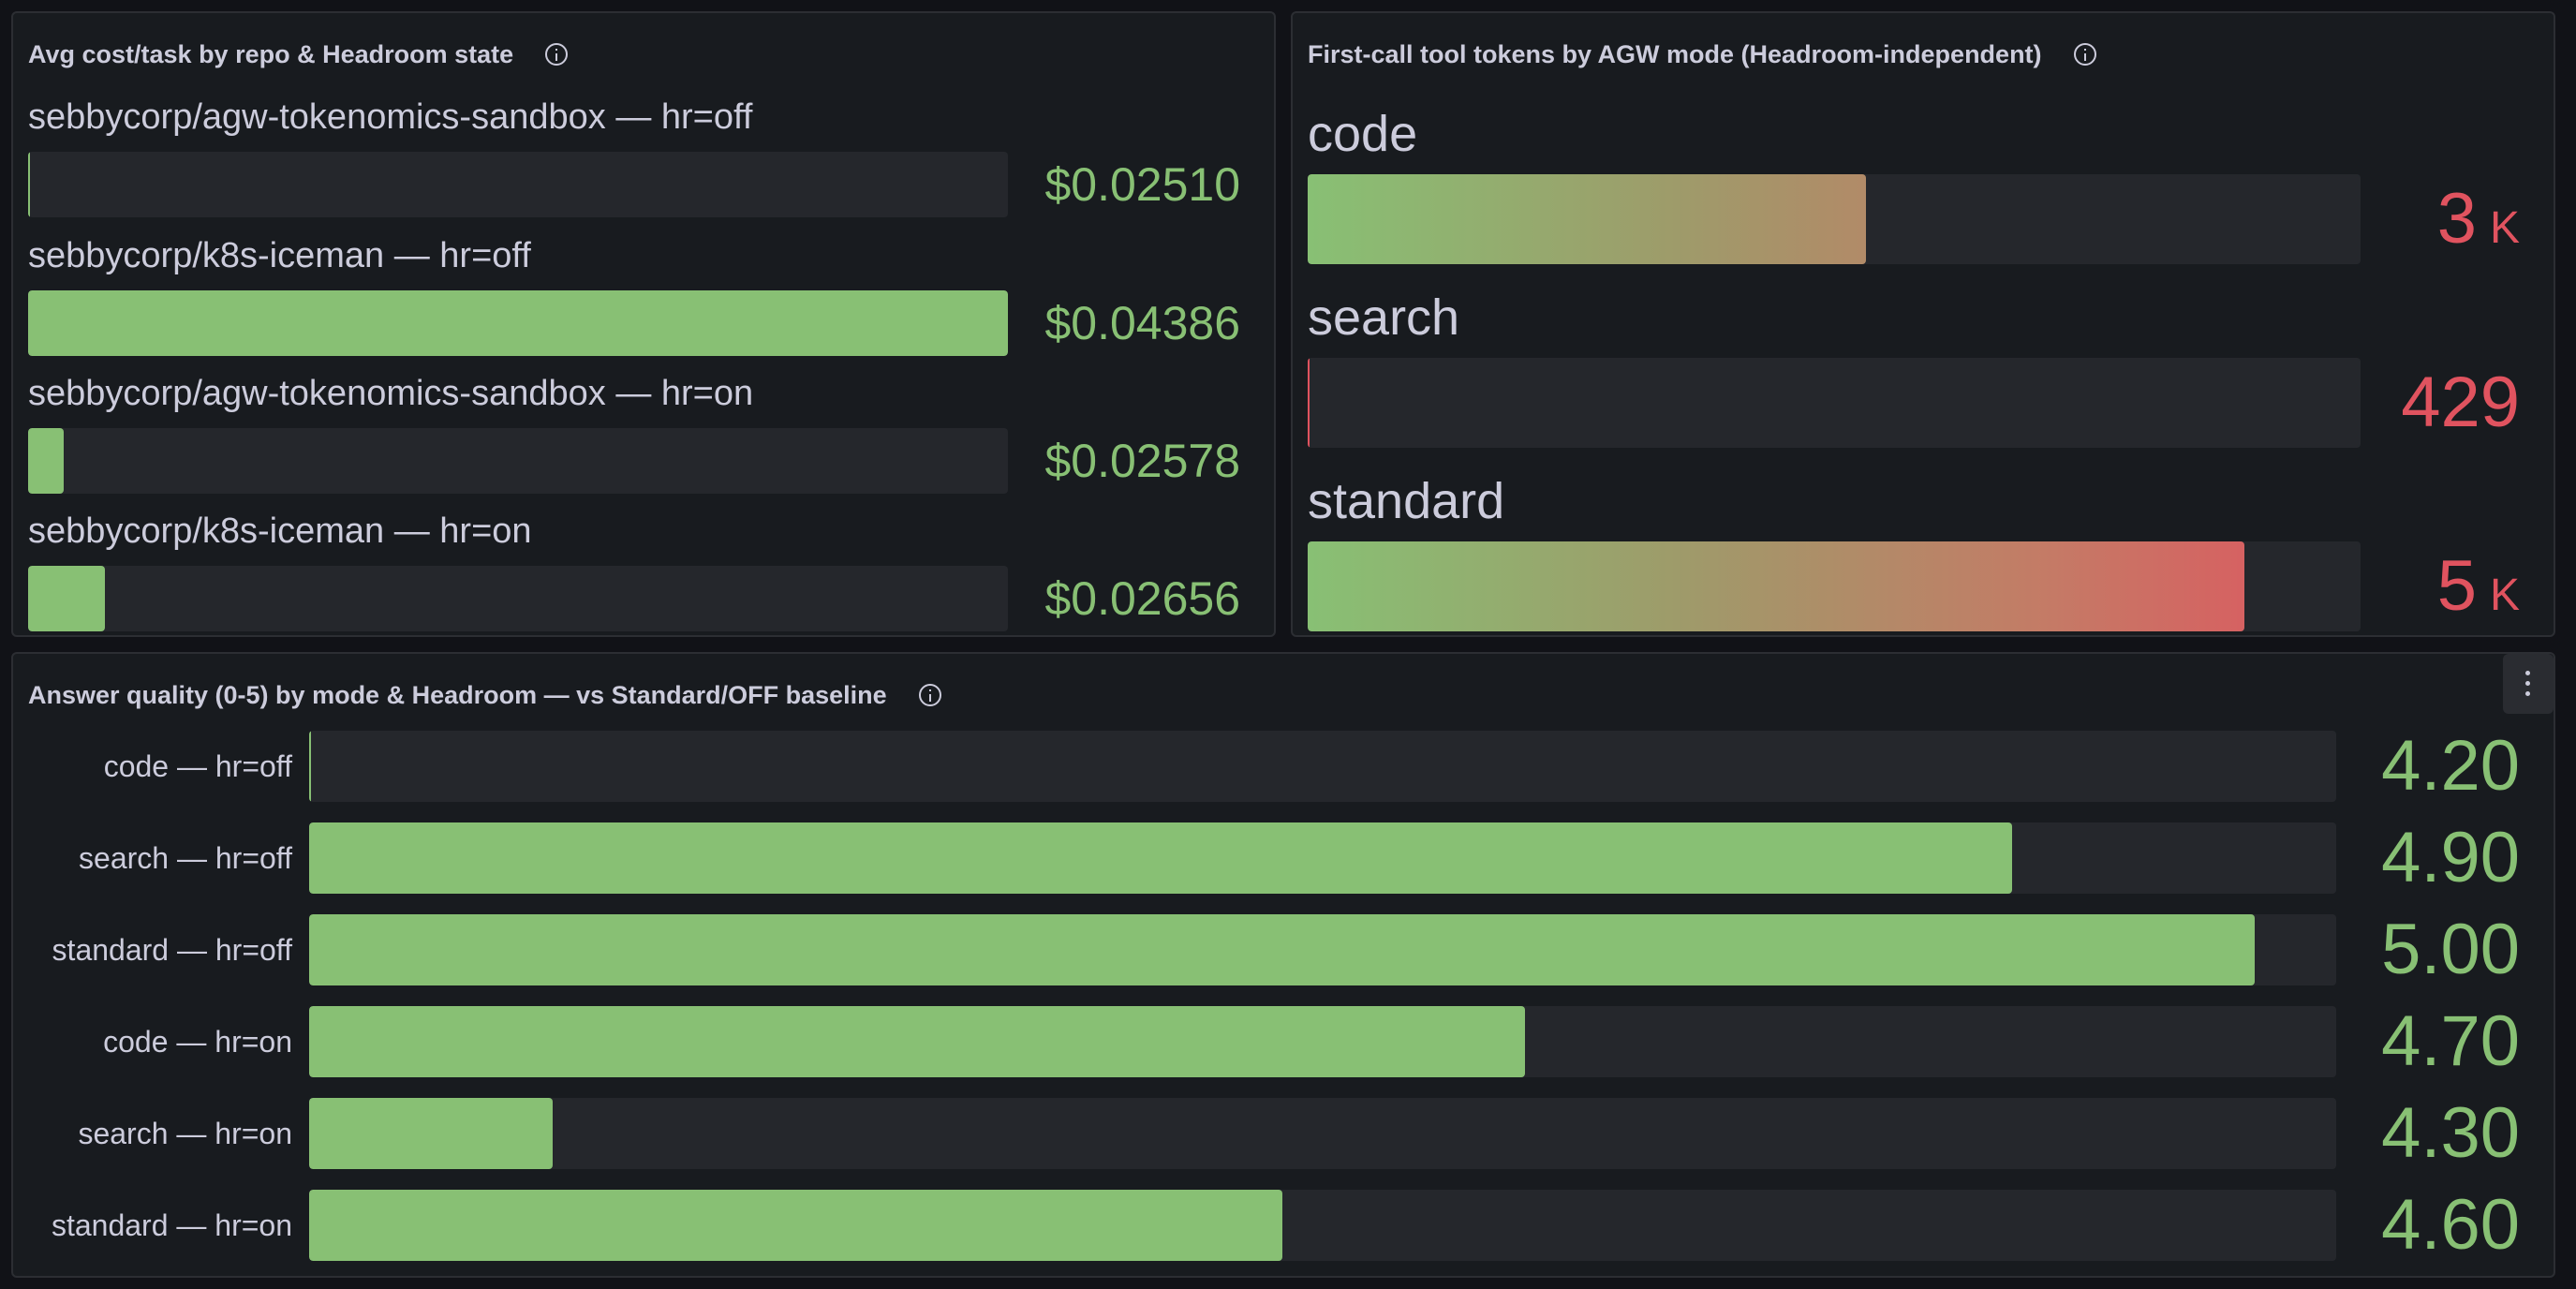 This screenshot has width=2576, height=1289. I want to click on cost-row-value: $0.02656, so click(1142, 599).